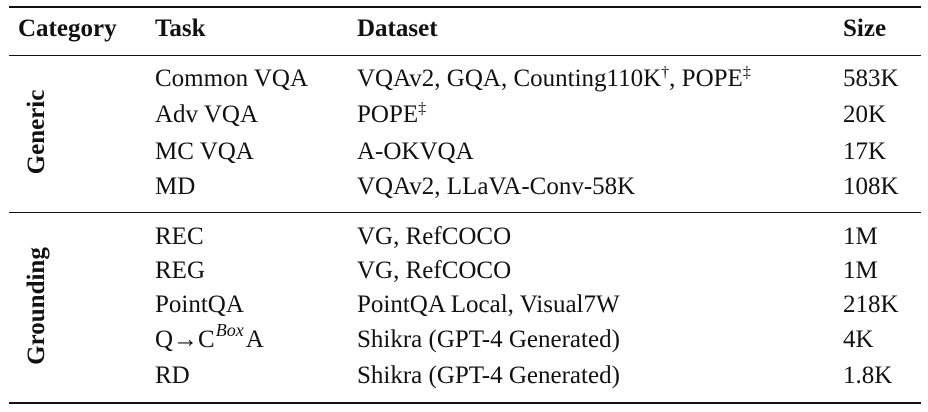  I want to click on task-text-pre: Q→C, so click(185, 339).